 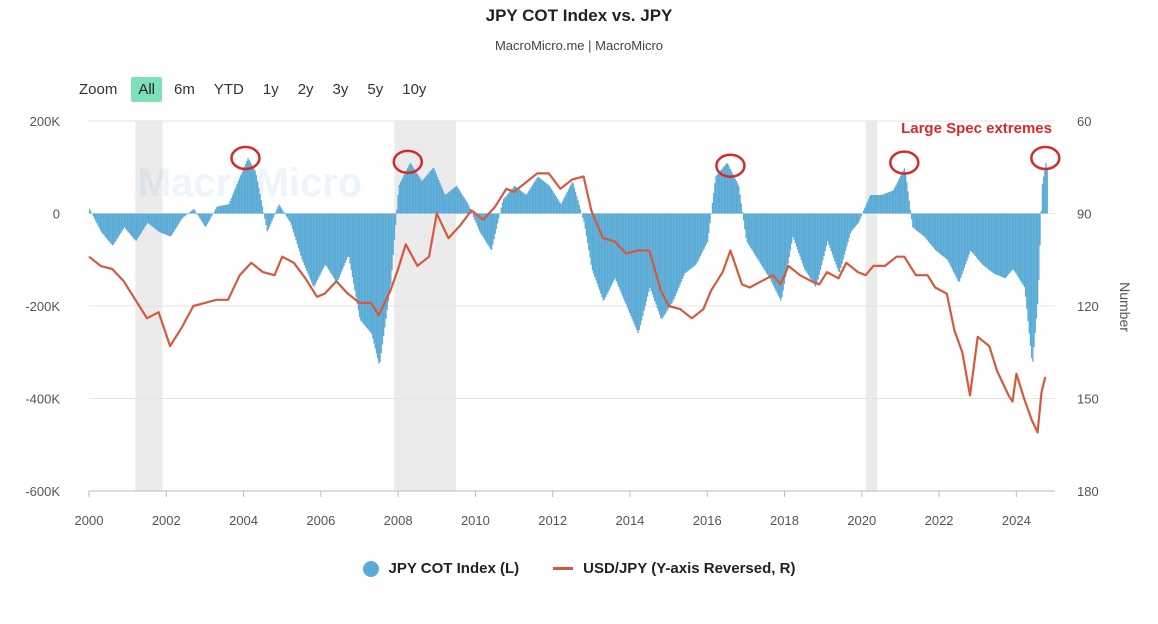 I want to click on zoom-1y-button: 1y, so click(x=270, y=89).